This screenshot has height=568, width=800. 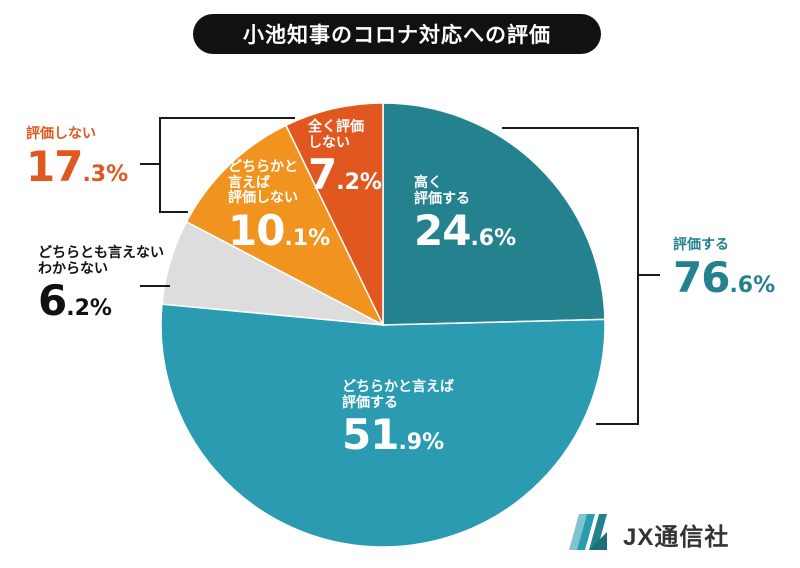 What do you see at coordinates (279, 207) in the screenshot?
I see `slice-label-somewhat-not-eval: どちらかと 言えば 評価しない 10.1%` at bounding box center [279, 207].